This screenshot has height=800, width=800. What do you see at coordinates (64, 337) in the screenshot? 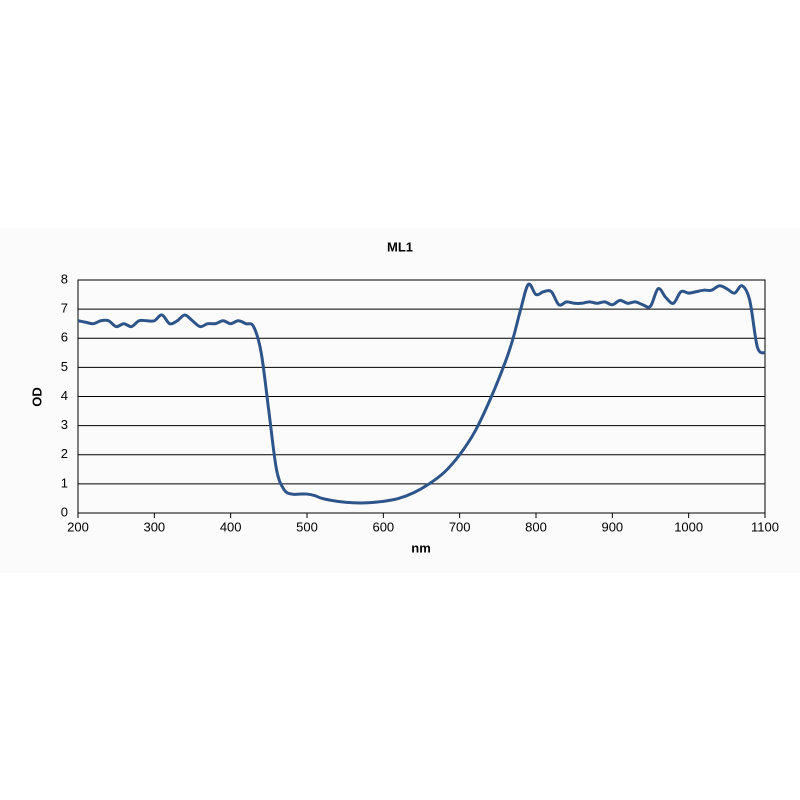
I see `y-tick-label: 6` at bounding box center [64, 337].